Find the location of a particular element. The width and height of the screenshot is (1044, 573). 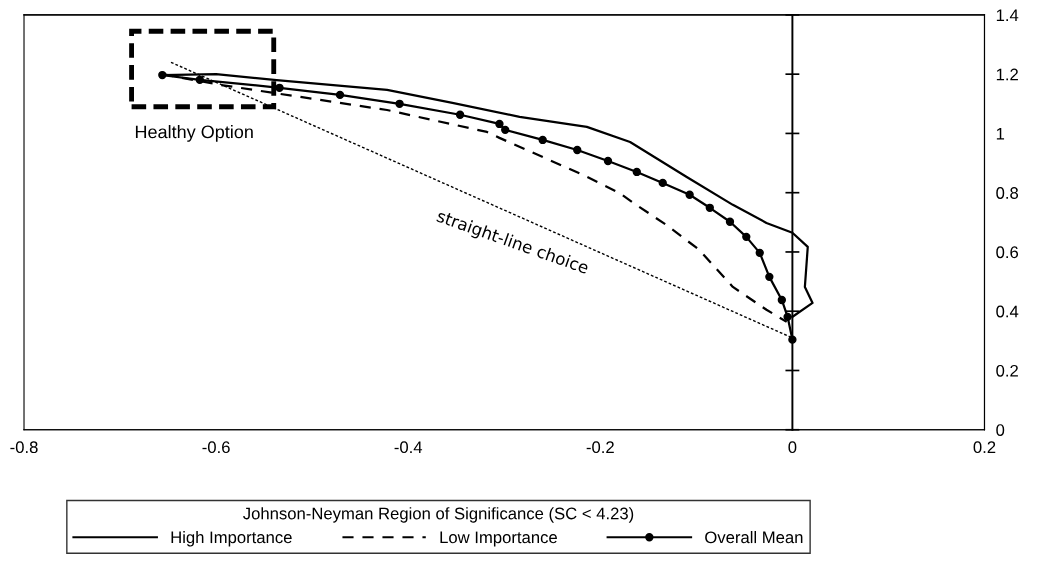

legend-title: Johnson-Neyman Region of Significance (SC < 4.23) is located at coordinates (438, 515).